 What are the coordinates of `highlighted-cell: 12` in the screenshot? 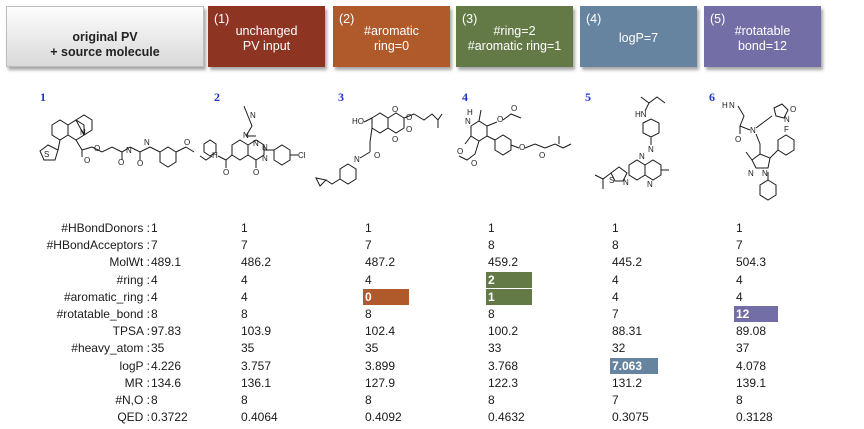 It's located at (756, 314).